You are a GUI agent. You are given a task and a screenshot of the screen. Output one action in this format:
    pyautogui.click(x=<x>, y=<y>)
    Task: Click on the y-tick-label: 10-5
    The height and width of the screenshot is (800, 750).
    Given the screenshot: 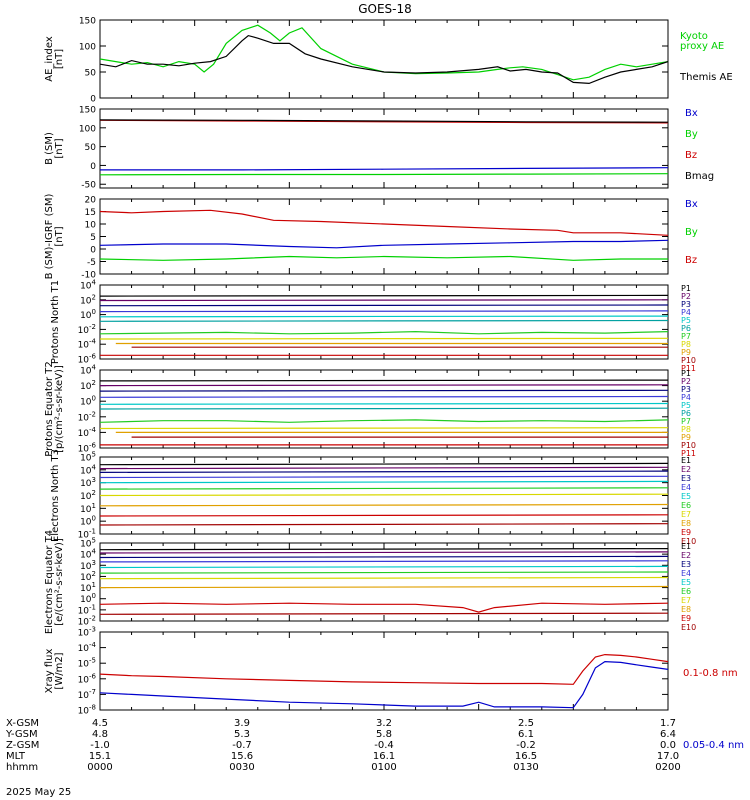 What is the action you would take?
    pyautogui.click(x=87, y=663)
    